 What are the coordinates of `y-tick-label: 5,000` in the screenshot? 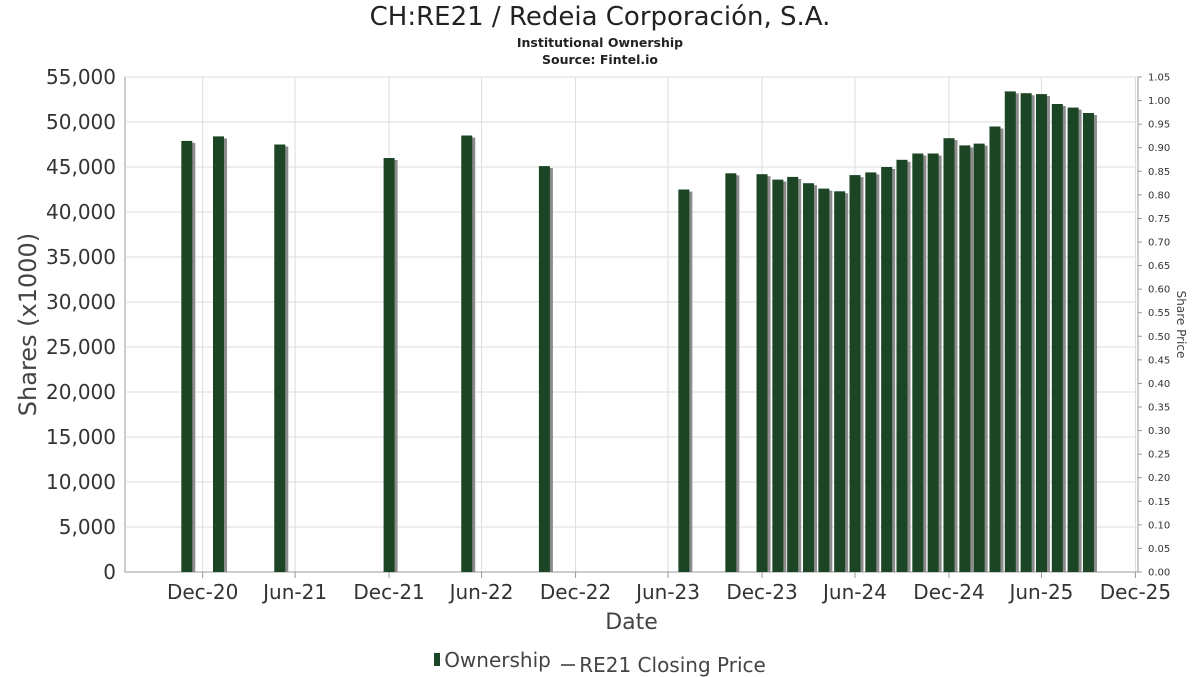 It's located at (87, 527).